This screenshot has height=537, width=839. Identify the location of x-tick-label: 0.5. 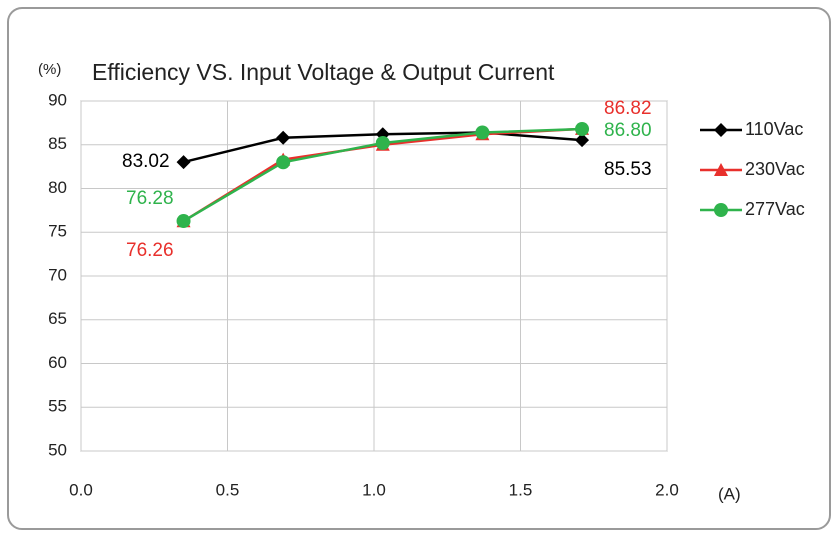
(228, 489).